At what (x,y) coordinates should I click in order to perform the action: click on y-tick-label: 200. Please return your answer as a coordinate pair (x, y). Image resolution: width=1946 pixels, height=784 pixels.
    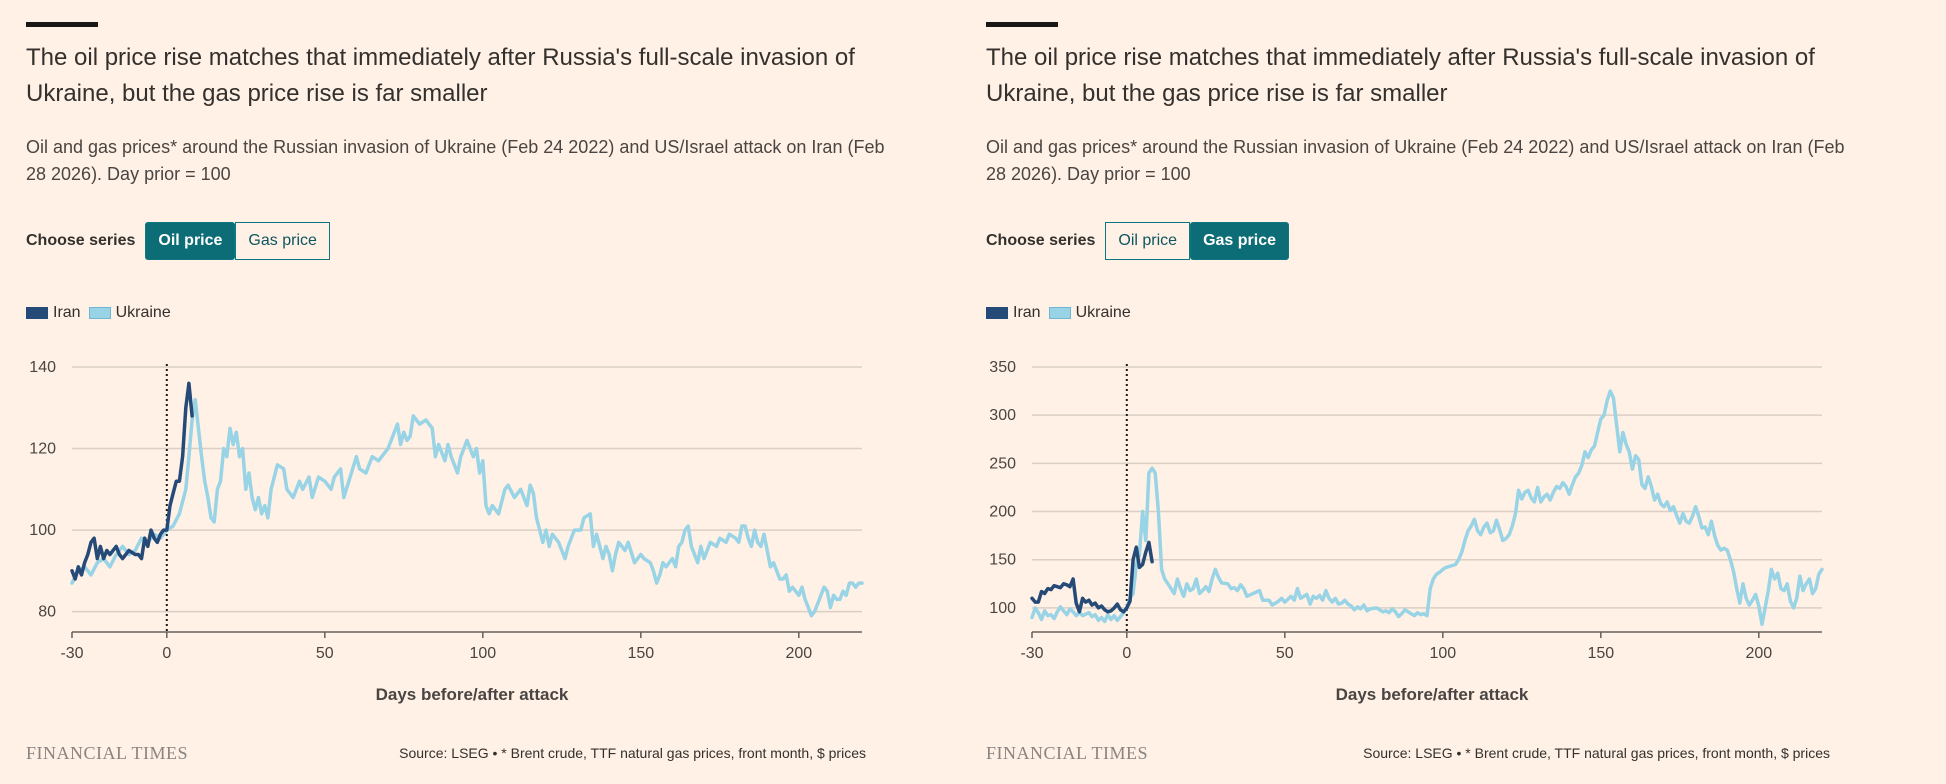
    Looking at the image, I should click on (1002, 512).